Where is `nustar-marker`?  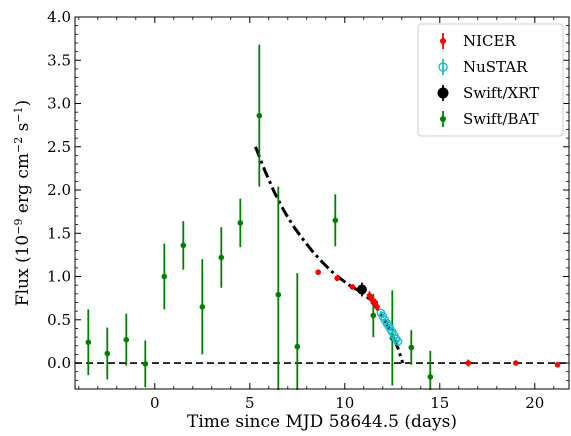
nustar-marker is located at coordinates (398, 341).